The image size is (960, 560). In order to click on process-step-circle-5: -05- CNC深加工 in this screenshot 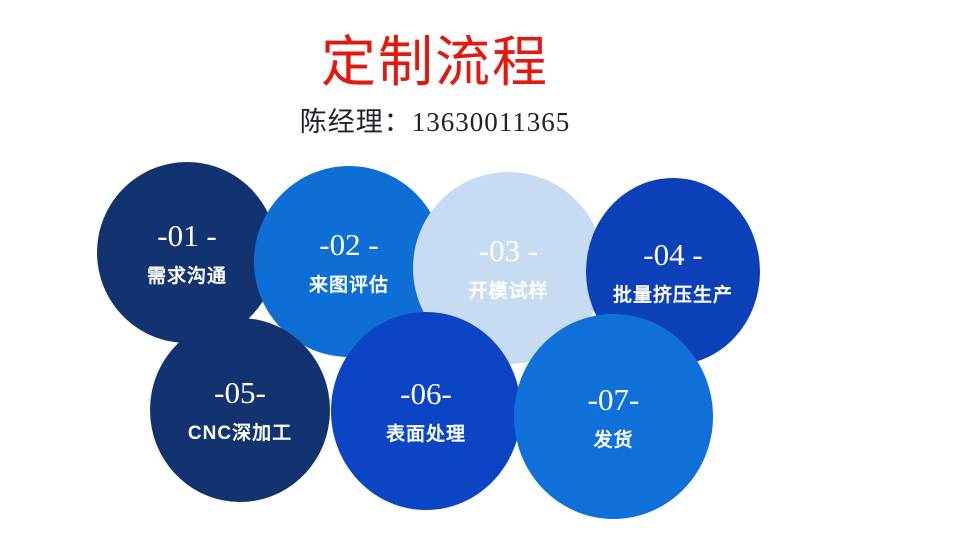, I will do `click(240, 410)`.